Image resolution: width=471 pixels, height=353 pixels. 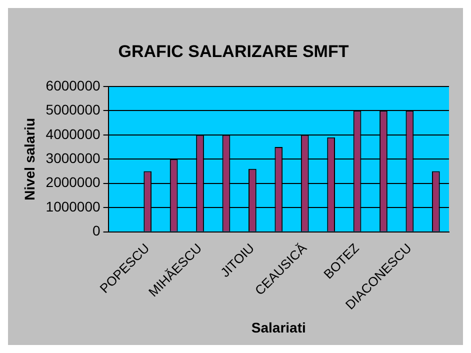 What do you see at coordinates (73, 110) in the screenshot?
I see `y-tick-label: 5000000` at bounding box center [73, 110].